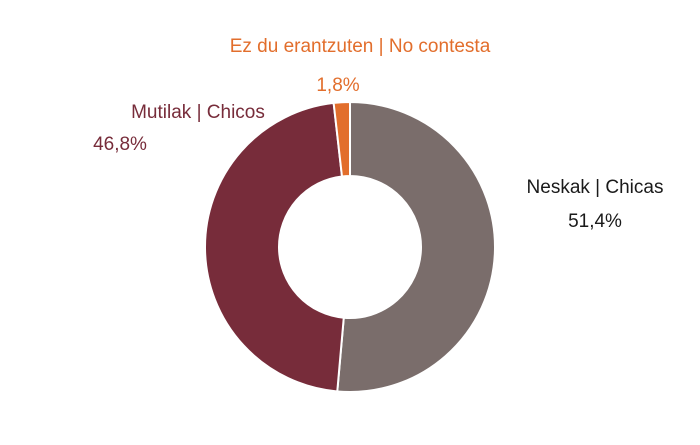 Image resolution: width=700 pixels, height=445 pixels. I want to click on slice-mutilak, so click(274, 247).